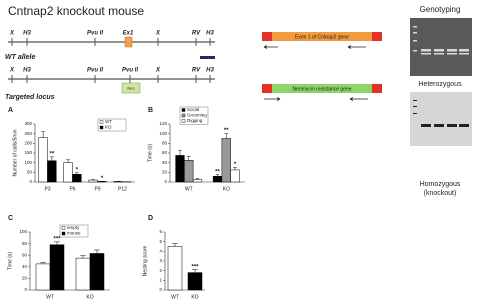 The width and height of the screenshot is (496, 304). I want to click on site-label: Ex1, so click(128, 34).